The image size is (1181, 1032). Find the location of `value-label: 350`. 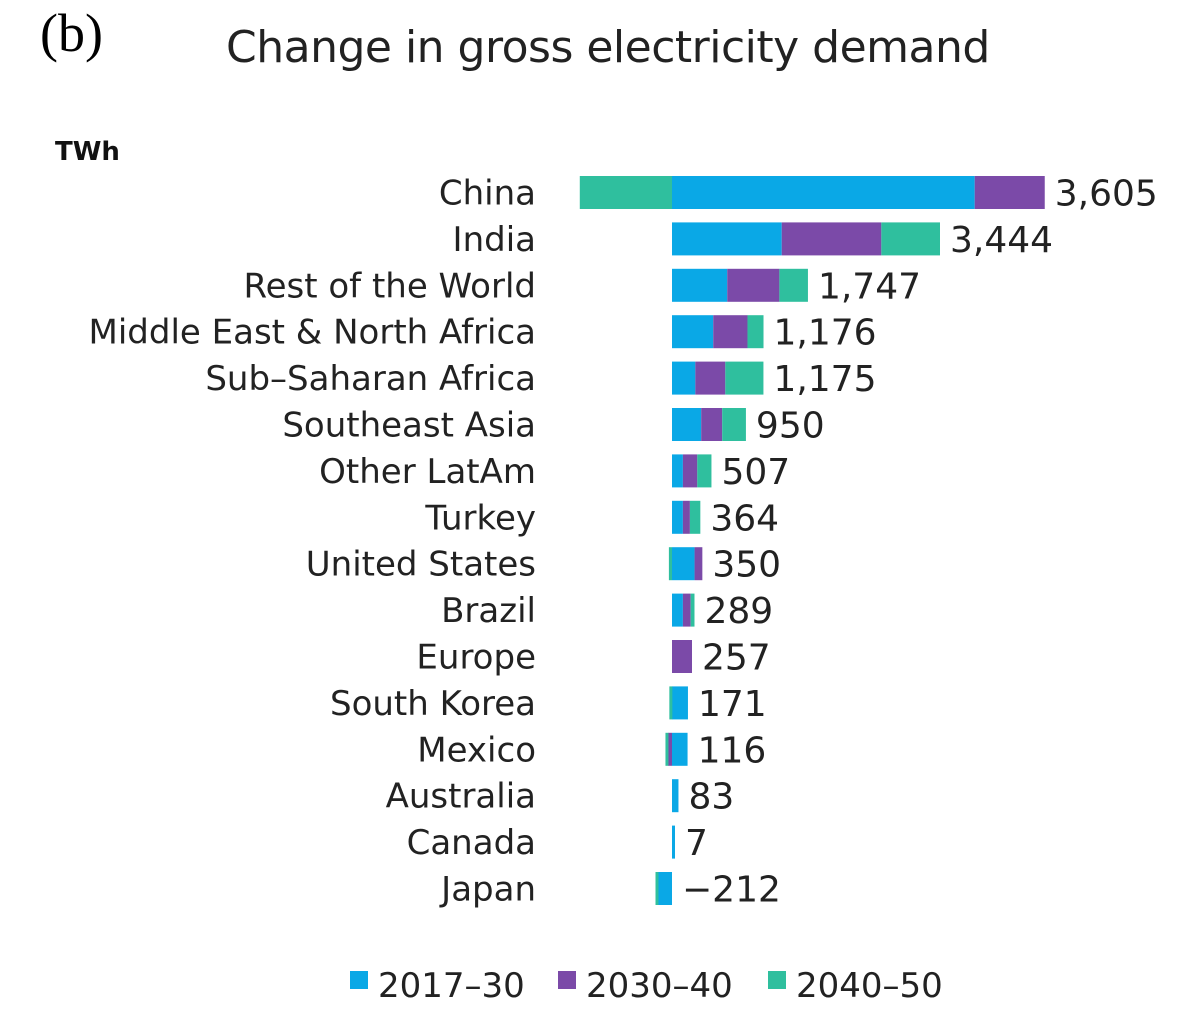

value-label: 350 is located at coordinates (746, 565).